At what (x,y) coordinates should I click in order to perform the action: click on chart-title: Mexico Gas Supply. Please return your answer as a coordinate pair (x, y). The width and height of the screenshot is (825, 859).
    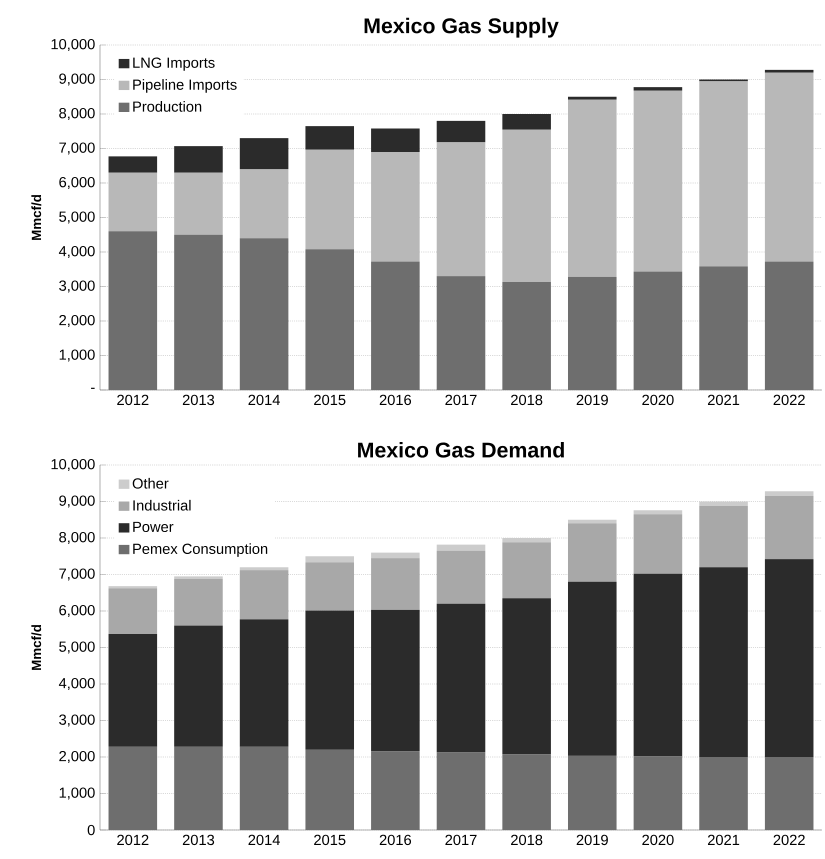
    Looking at the image, I should click on (461, 28).